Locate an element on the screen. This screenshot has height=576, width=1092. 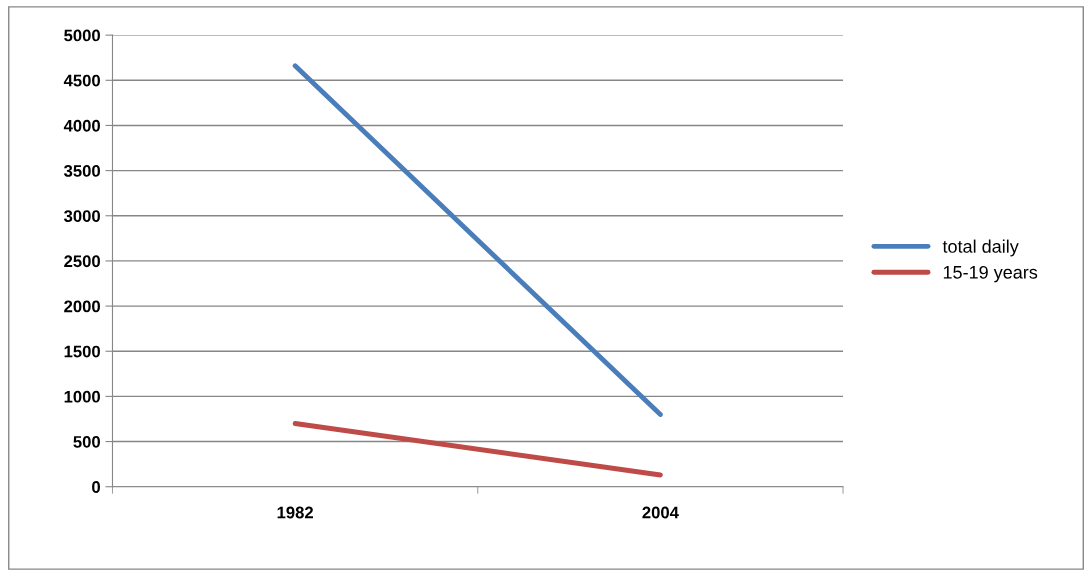
y-tick-label: 5000 is located at coordinates (82, 35).